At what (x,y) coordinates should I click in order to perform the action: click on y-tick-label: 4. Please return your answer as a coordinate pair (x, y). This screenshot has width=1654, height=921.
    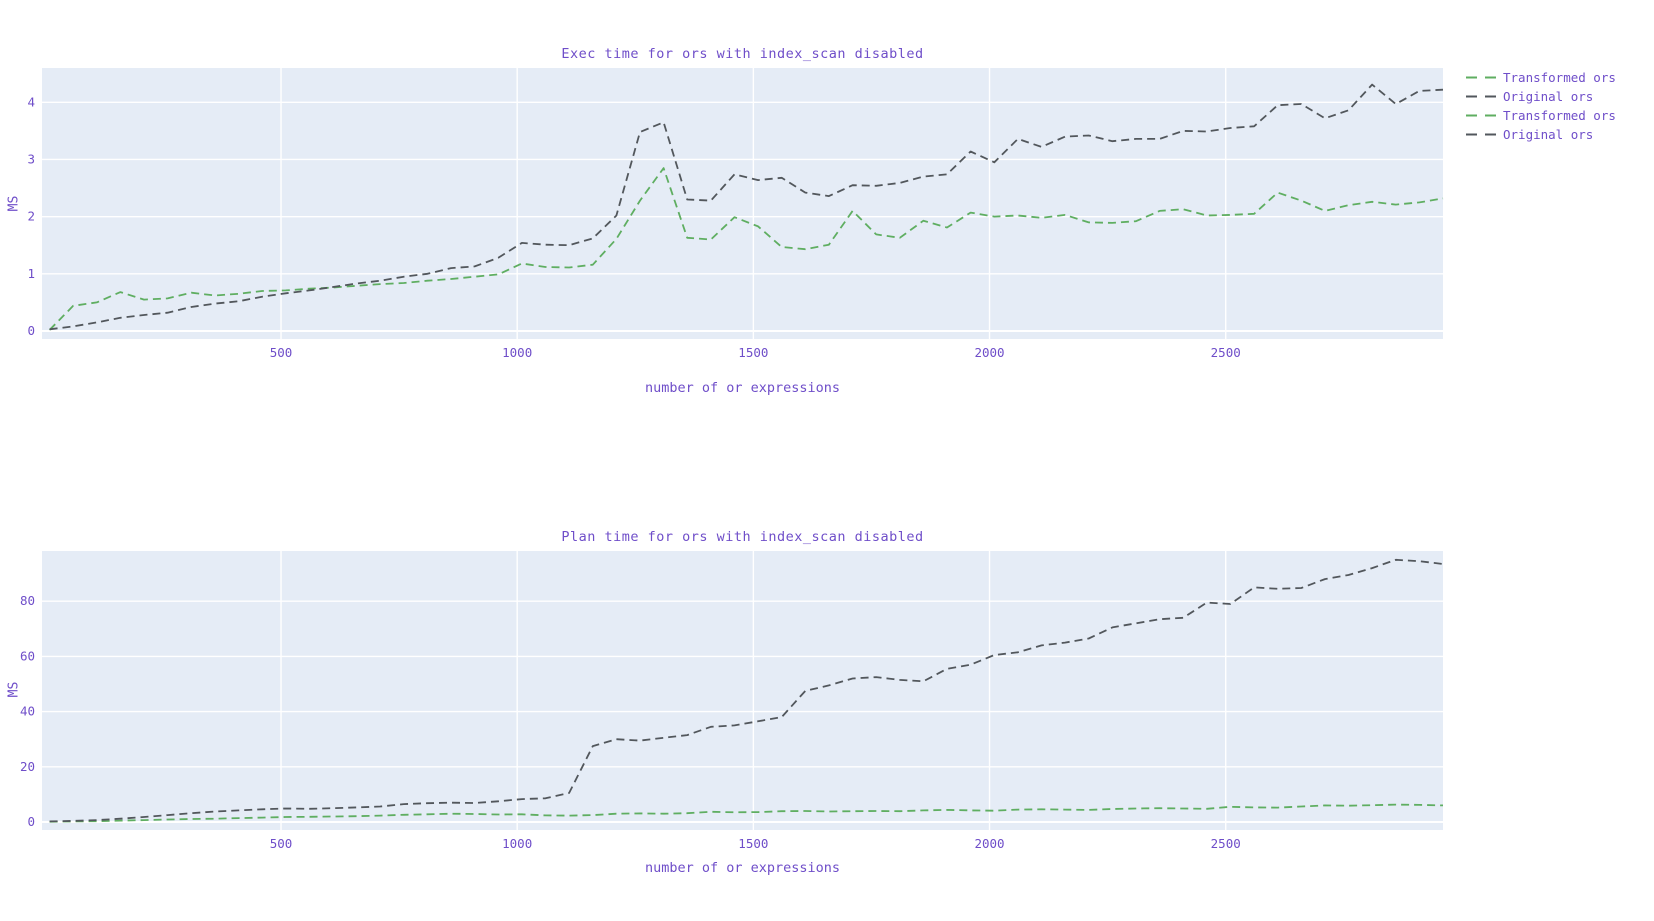
    Looking at the image, I should click on (31, 101).